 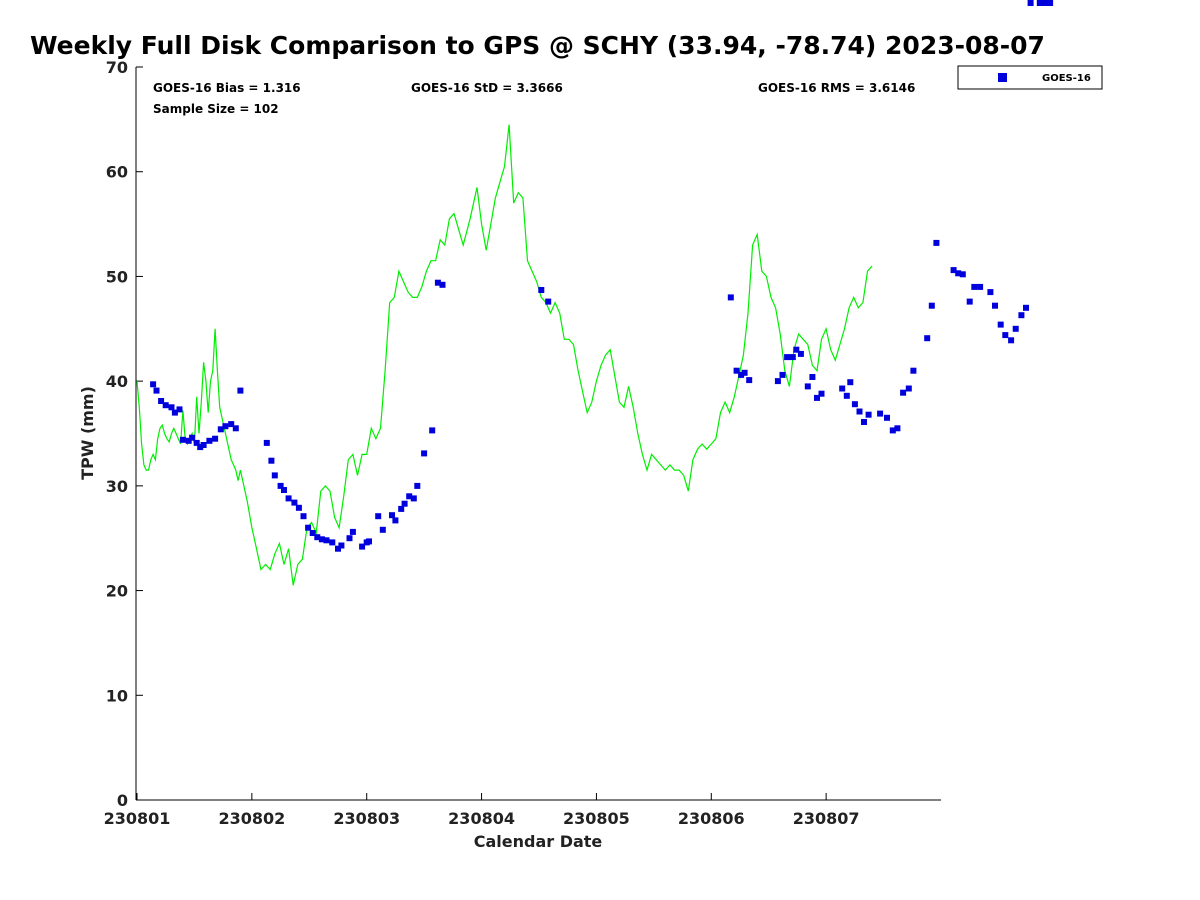 I want to click on legend: GOES-16, so click(x=1030, y=77).